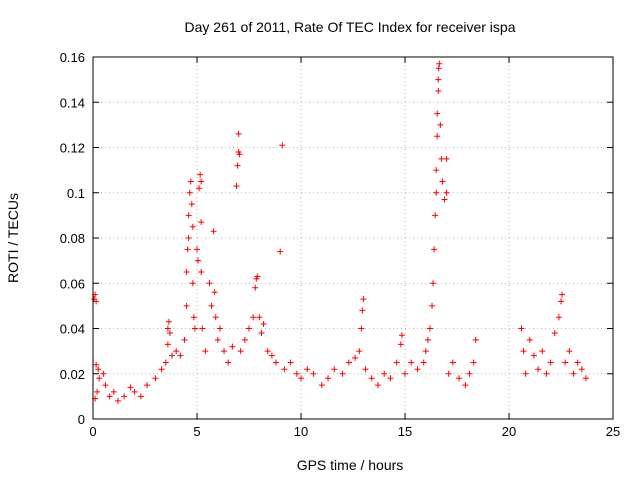 Image resolution: width=640 pixels, height=480 pixels. What do you see at coordinates (509, 431) in the screenshot?
I see `x-tick-label: 20` at bounding box center [509, 431].